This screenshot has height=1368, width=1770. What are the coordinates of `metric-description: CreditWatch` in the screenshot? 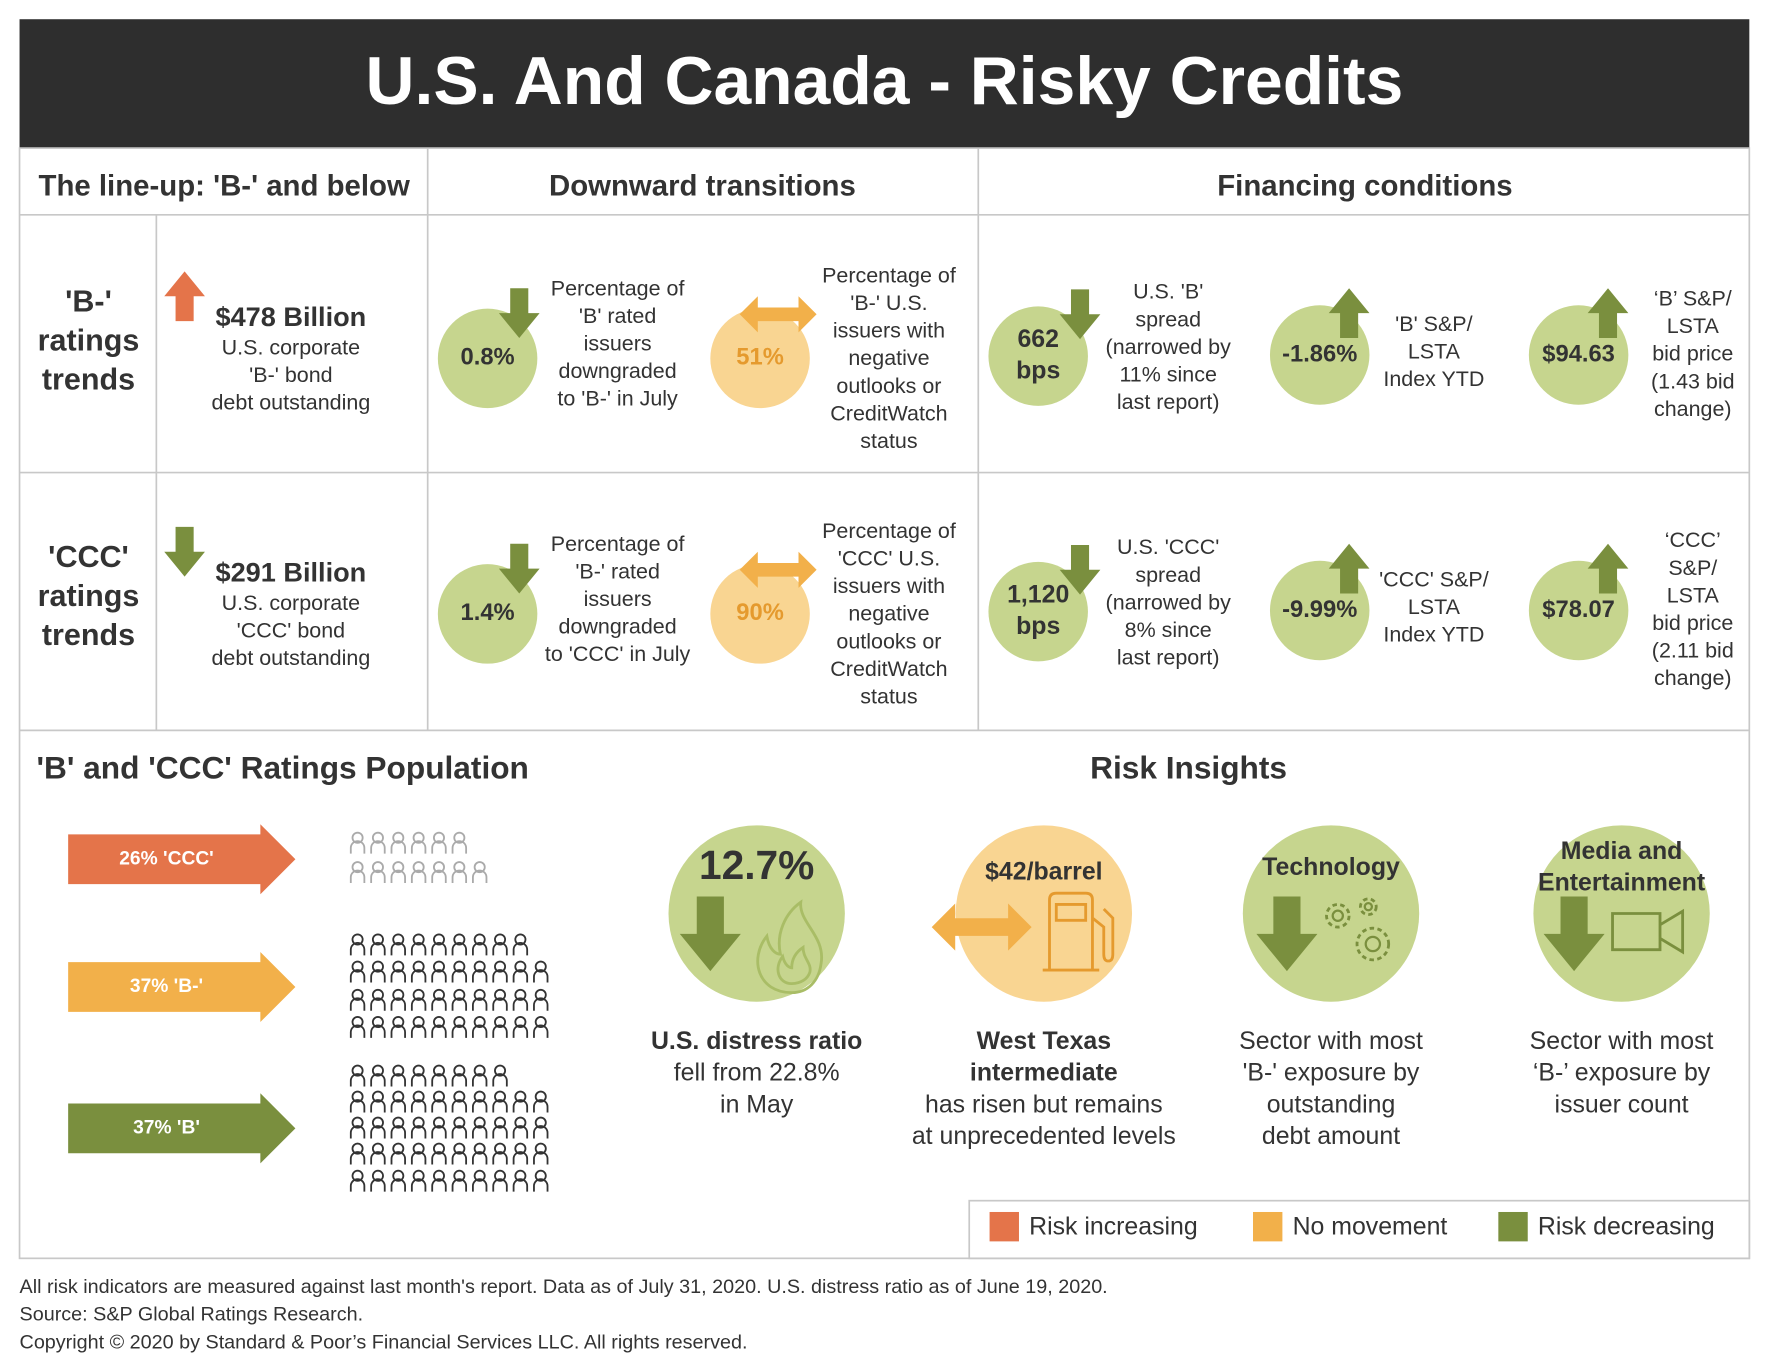 It's located at (888, 669).